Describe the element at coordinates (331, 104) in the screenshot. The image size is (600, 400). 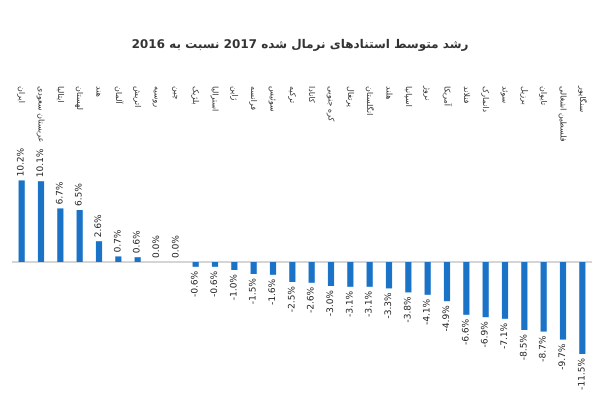
I see `x-tick-label: کره جنوبی` at that location.